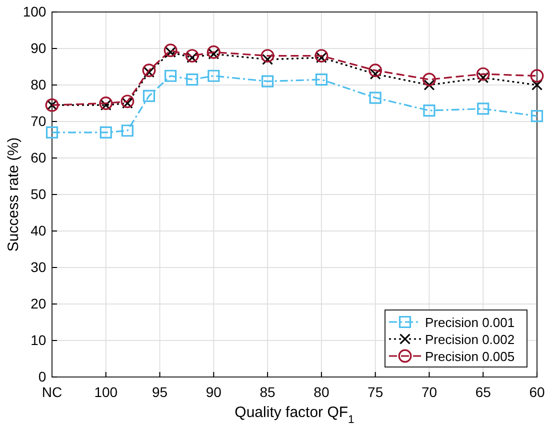  I want to click on y-tick-label: 50, so click(38, 194).